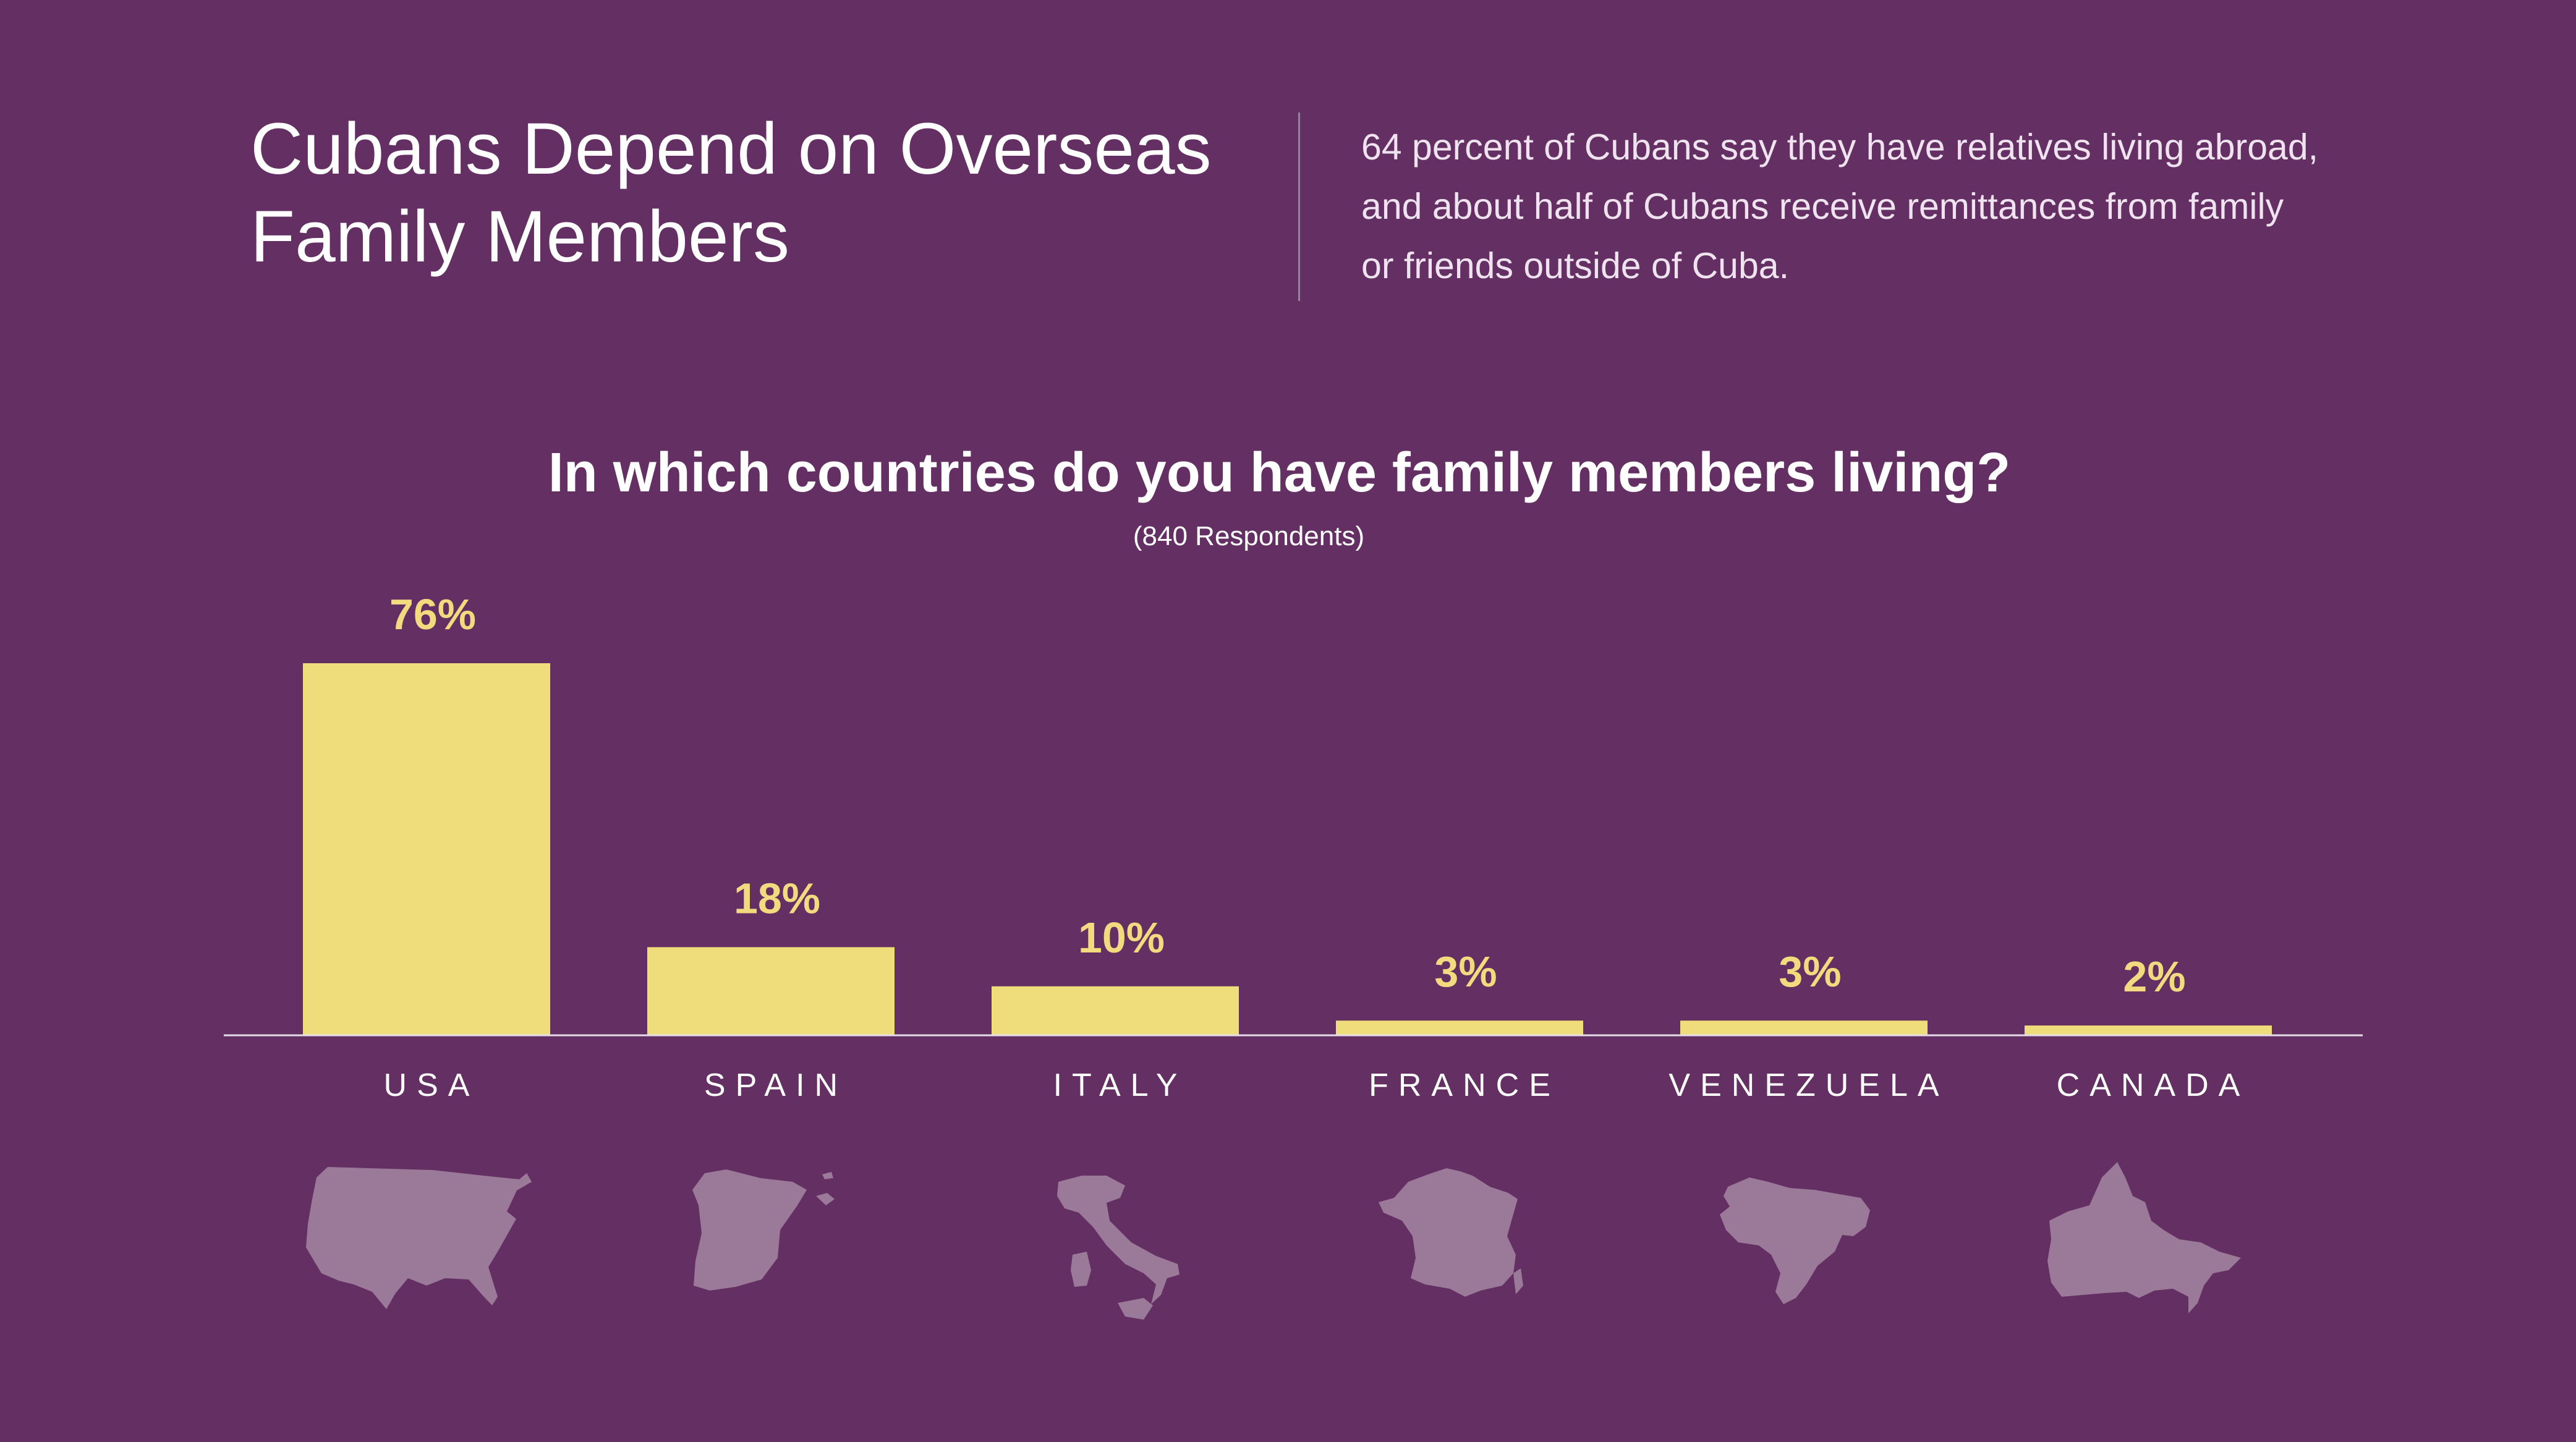 The height and width of the screenshot is (1442, 2576). What do you see at coordinates (1795, 1240) in the screenshot?
I see `venezuela-map-icon` at bounding box center [1795, 1240].